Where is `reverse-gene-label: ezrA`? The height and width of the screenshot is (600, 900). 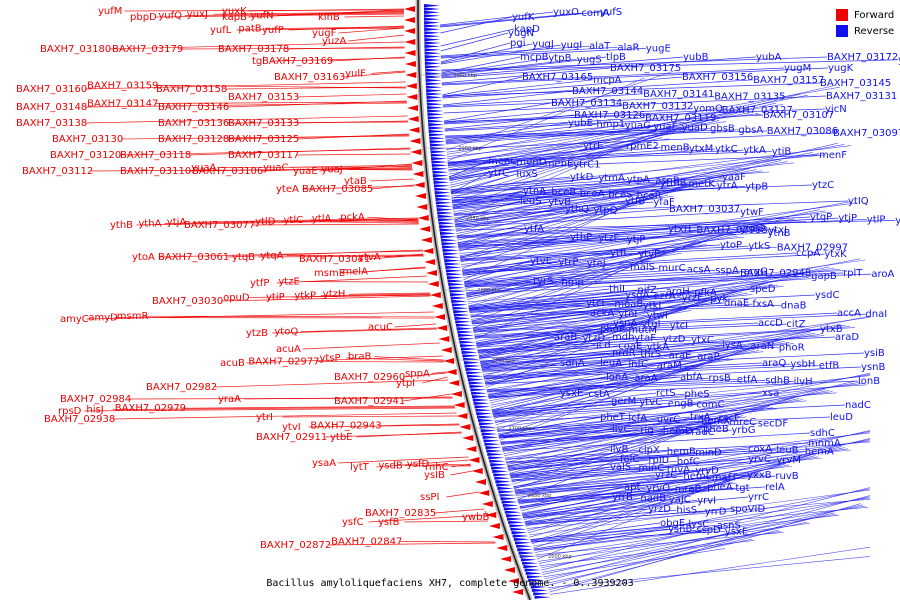
reverse-gene-label: ezrA is located at coordinates (664, 296).